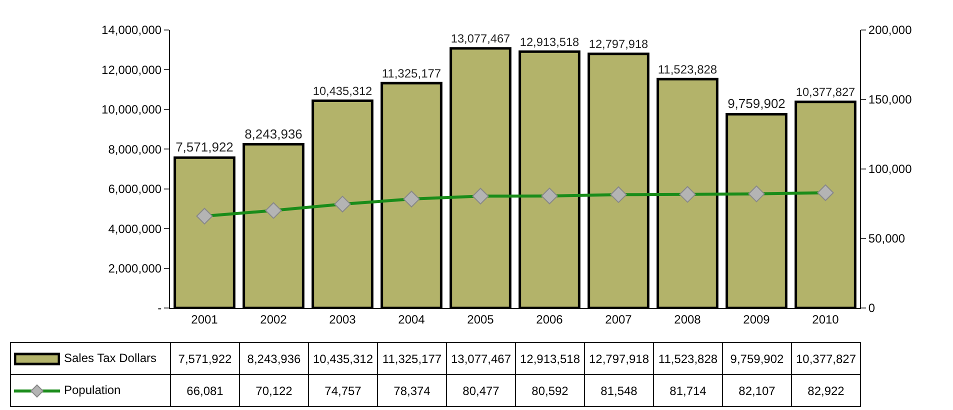  Describe the element at coordinates (756, 319) in the screenshot. I see `x-tick-label: 2009` at that location.